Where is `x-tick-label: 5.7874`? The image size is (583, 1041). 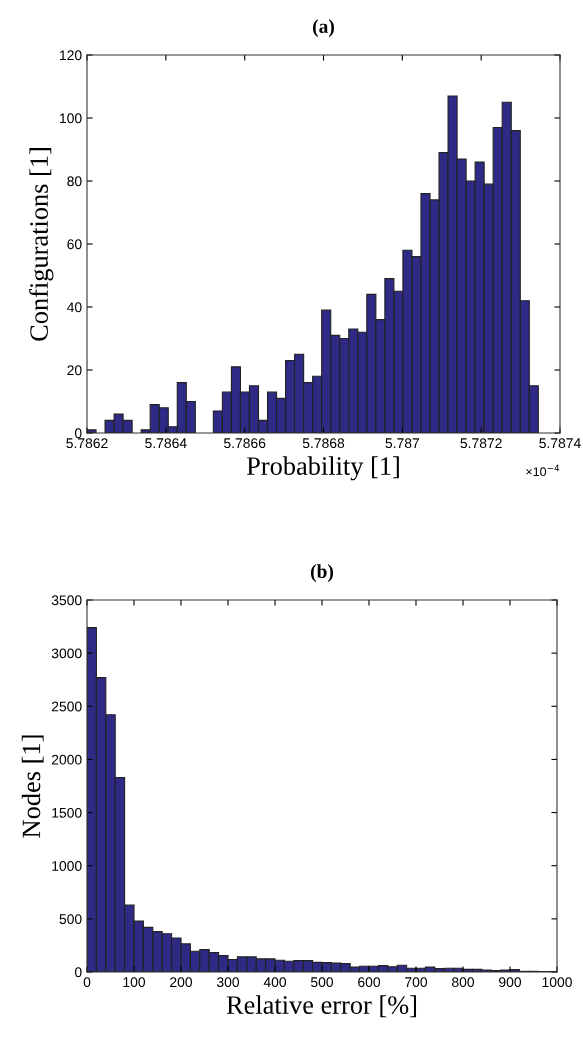
x-tick-label: 5.7874 is located at coordinates (560, 443).